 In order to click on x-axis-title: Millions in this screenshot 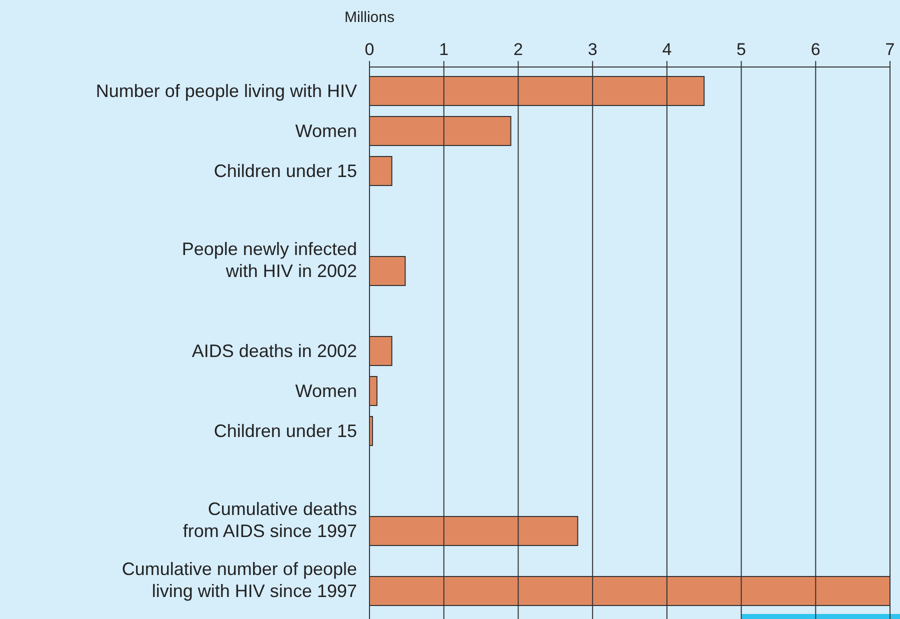, I will do `click(369, 17)`.